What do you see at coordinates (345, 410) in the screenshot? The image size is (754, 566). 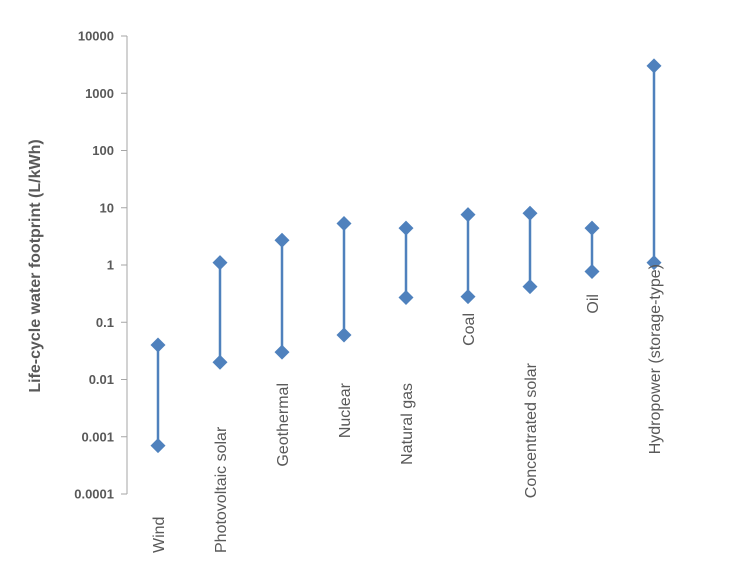 I see `category-label: Nuclear` at bounding box center [345, 410].